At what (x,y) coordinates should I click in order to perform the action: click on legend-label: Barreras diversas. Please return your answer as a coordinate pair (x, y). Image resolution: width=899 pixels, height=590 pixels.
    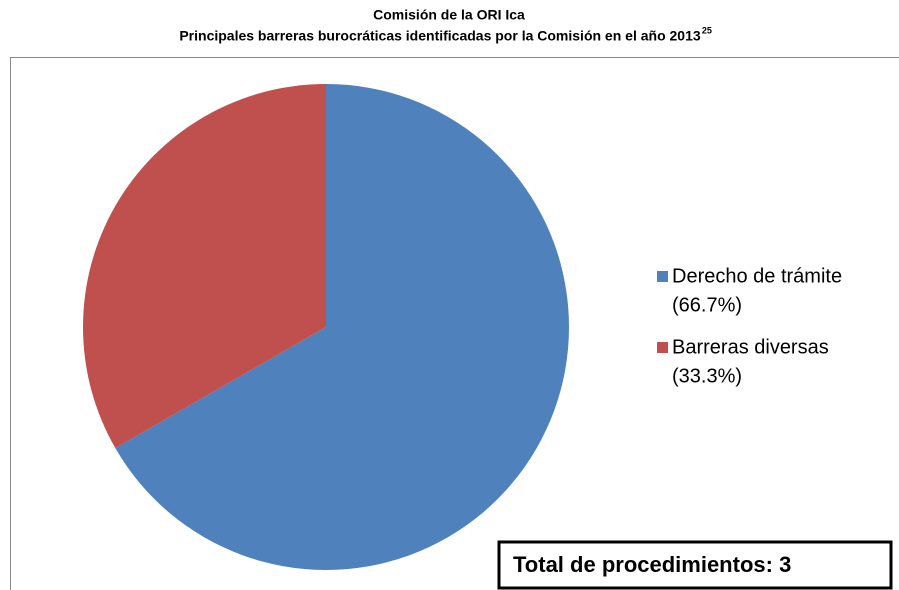
    Looking at the image, I should click on (750, 347).